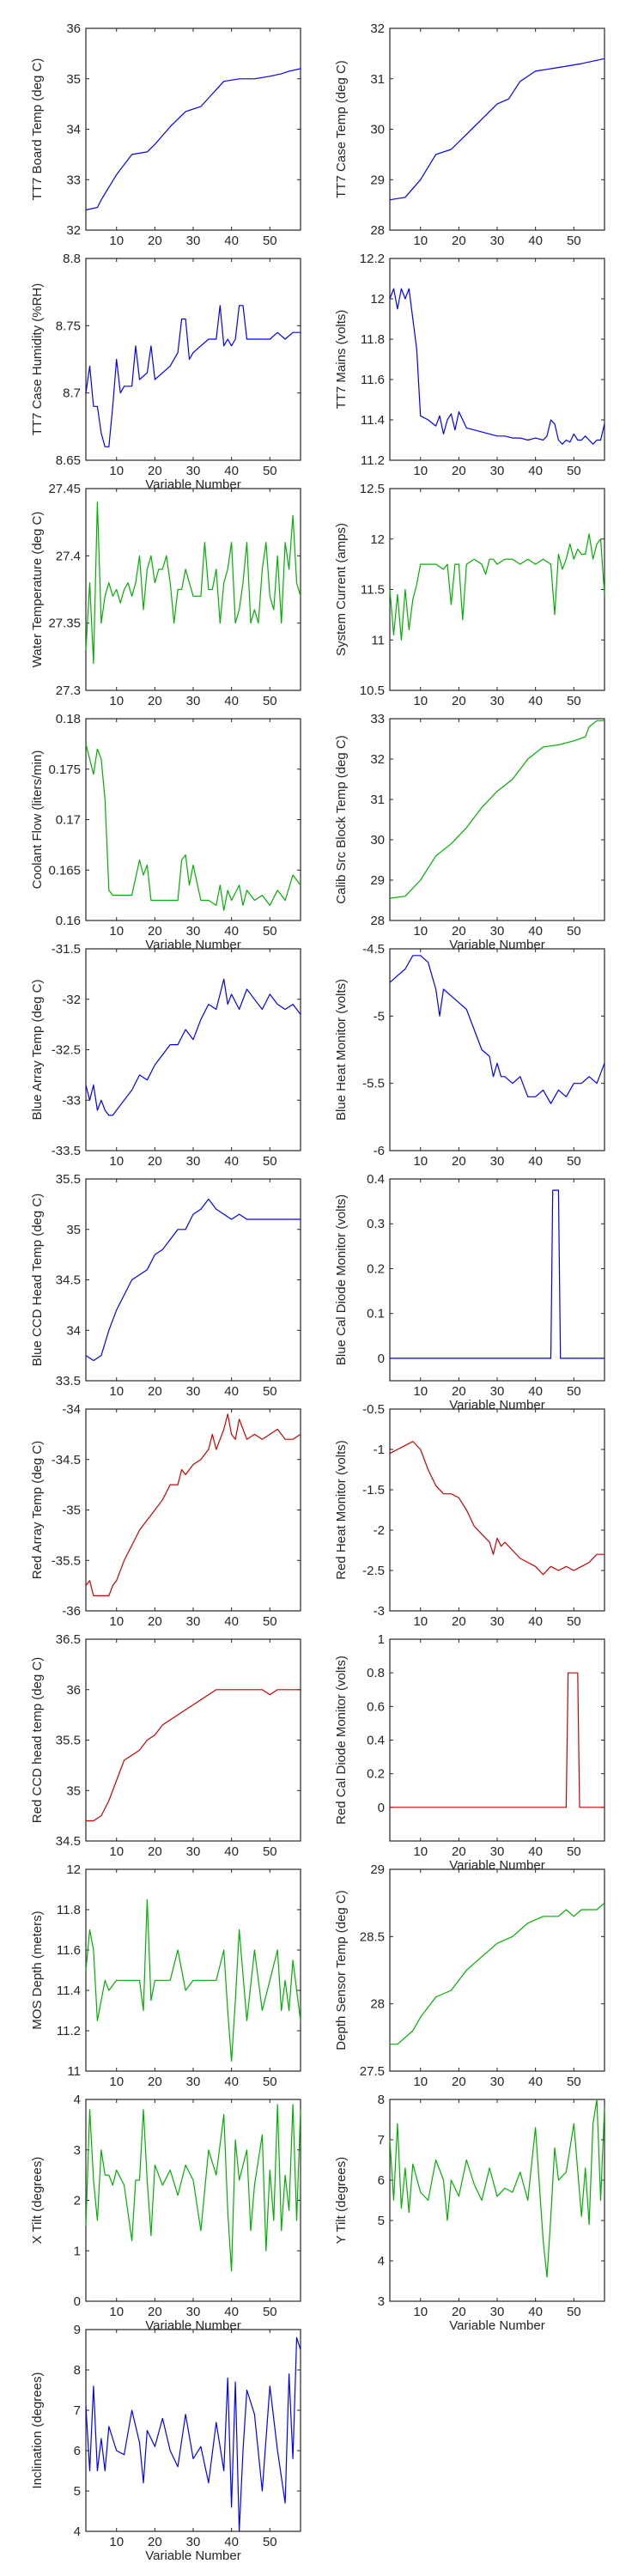 The width and height of the screenshot is (644, 2576). Describe the element at coordinates (69, 1951) in the screenshot. I see `y-tick-label: 11.6` at that location.